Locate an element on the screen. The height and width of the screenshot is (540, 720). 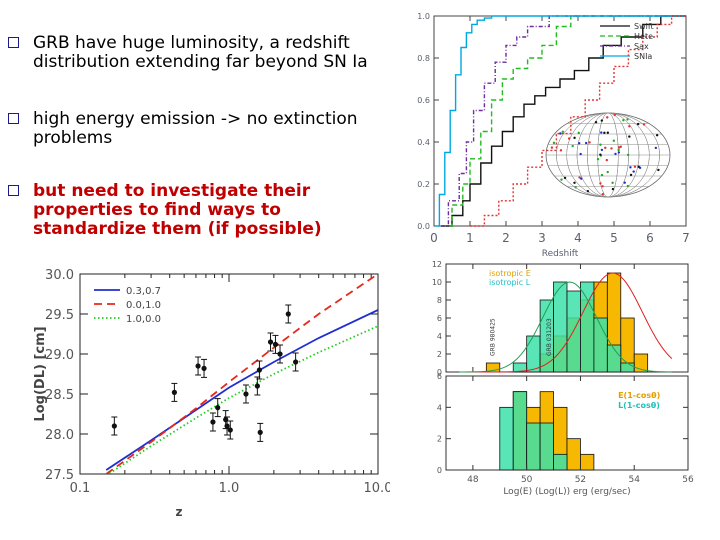
legend-label: 1.0,0.0 is located at coordinates (143, 319).